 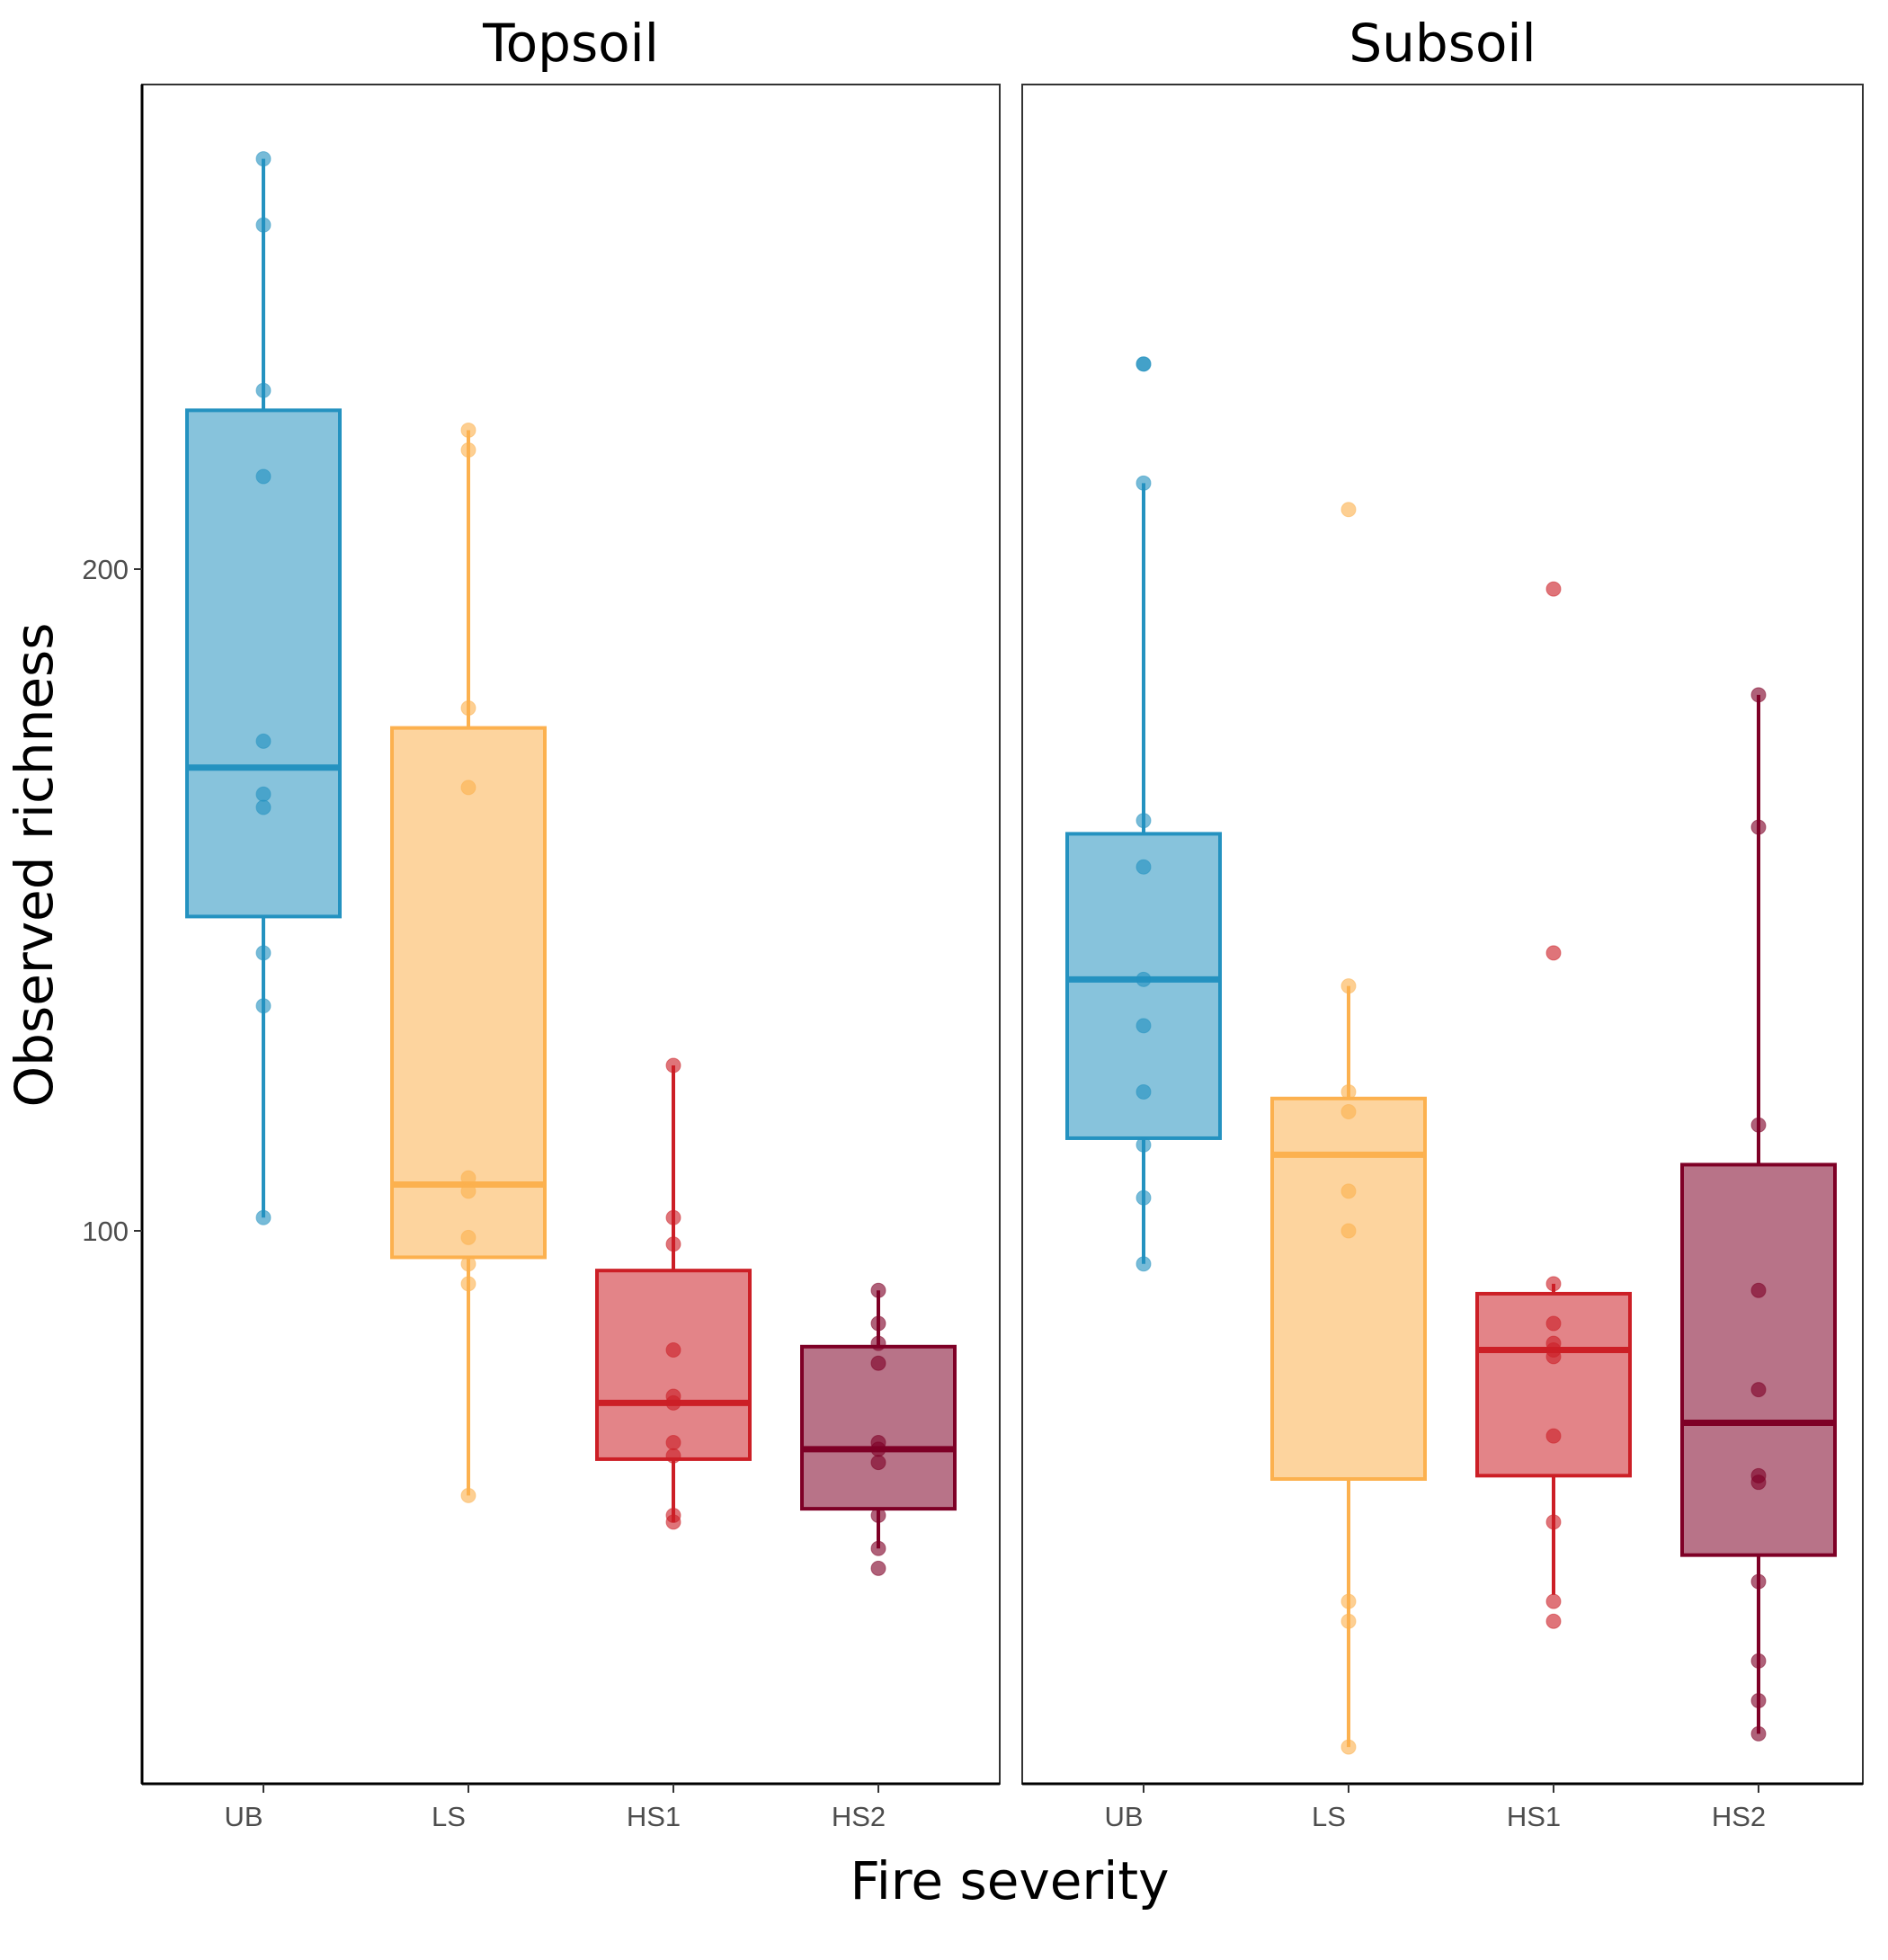 I want to click on boxplot-subsoil-ls, so click(x=1348, y=1128).